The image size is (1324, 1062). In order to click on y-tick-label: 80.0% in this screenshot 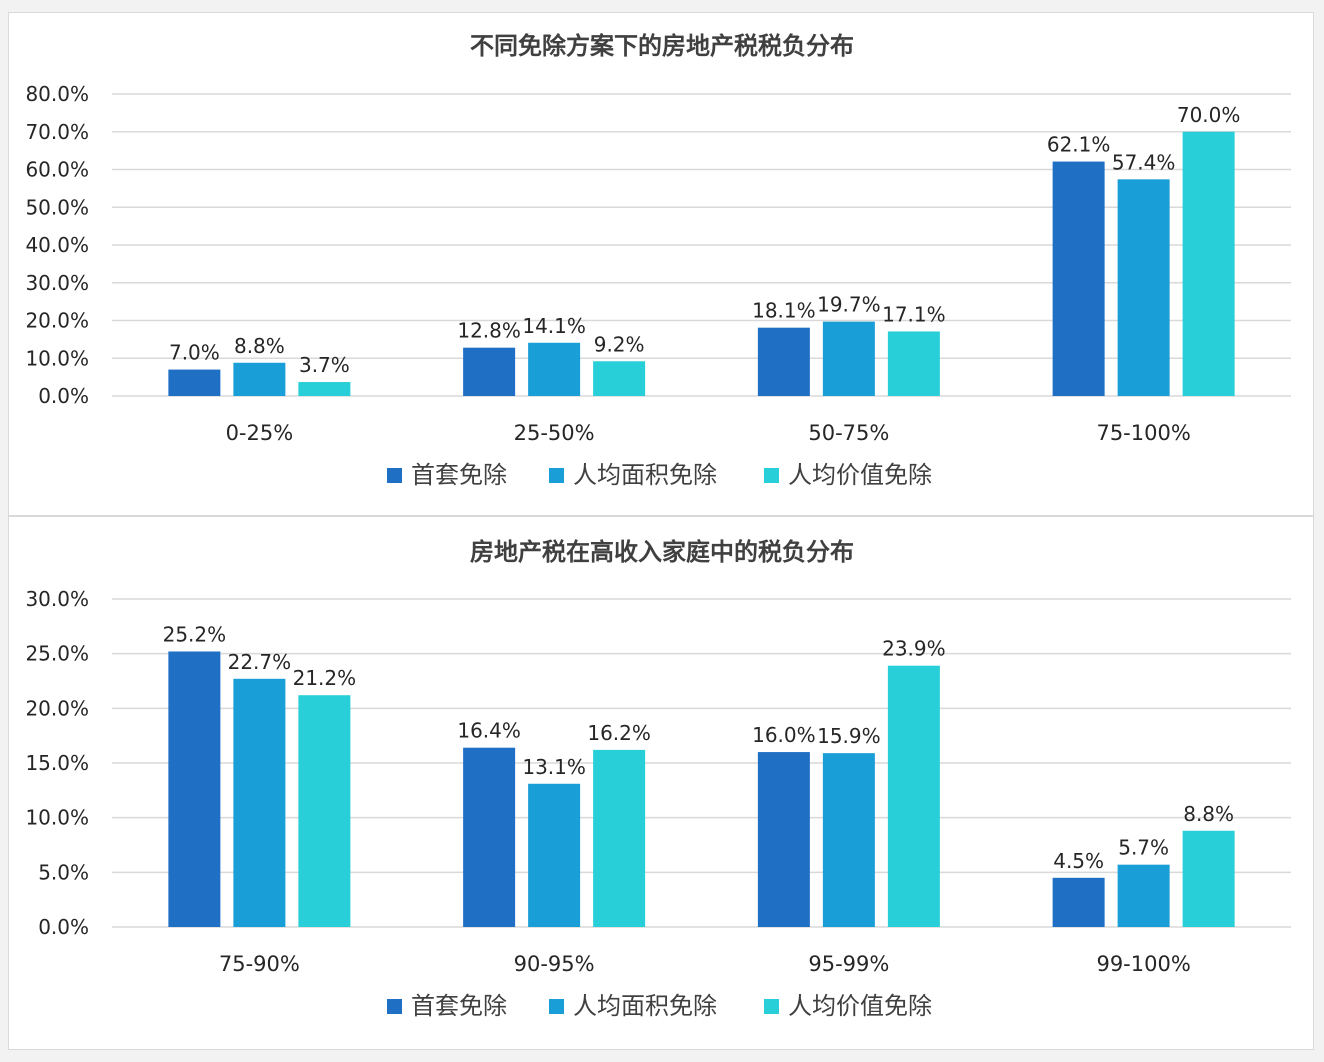, I will do `click(57, 94)`.